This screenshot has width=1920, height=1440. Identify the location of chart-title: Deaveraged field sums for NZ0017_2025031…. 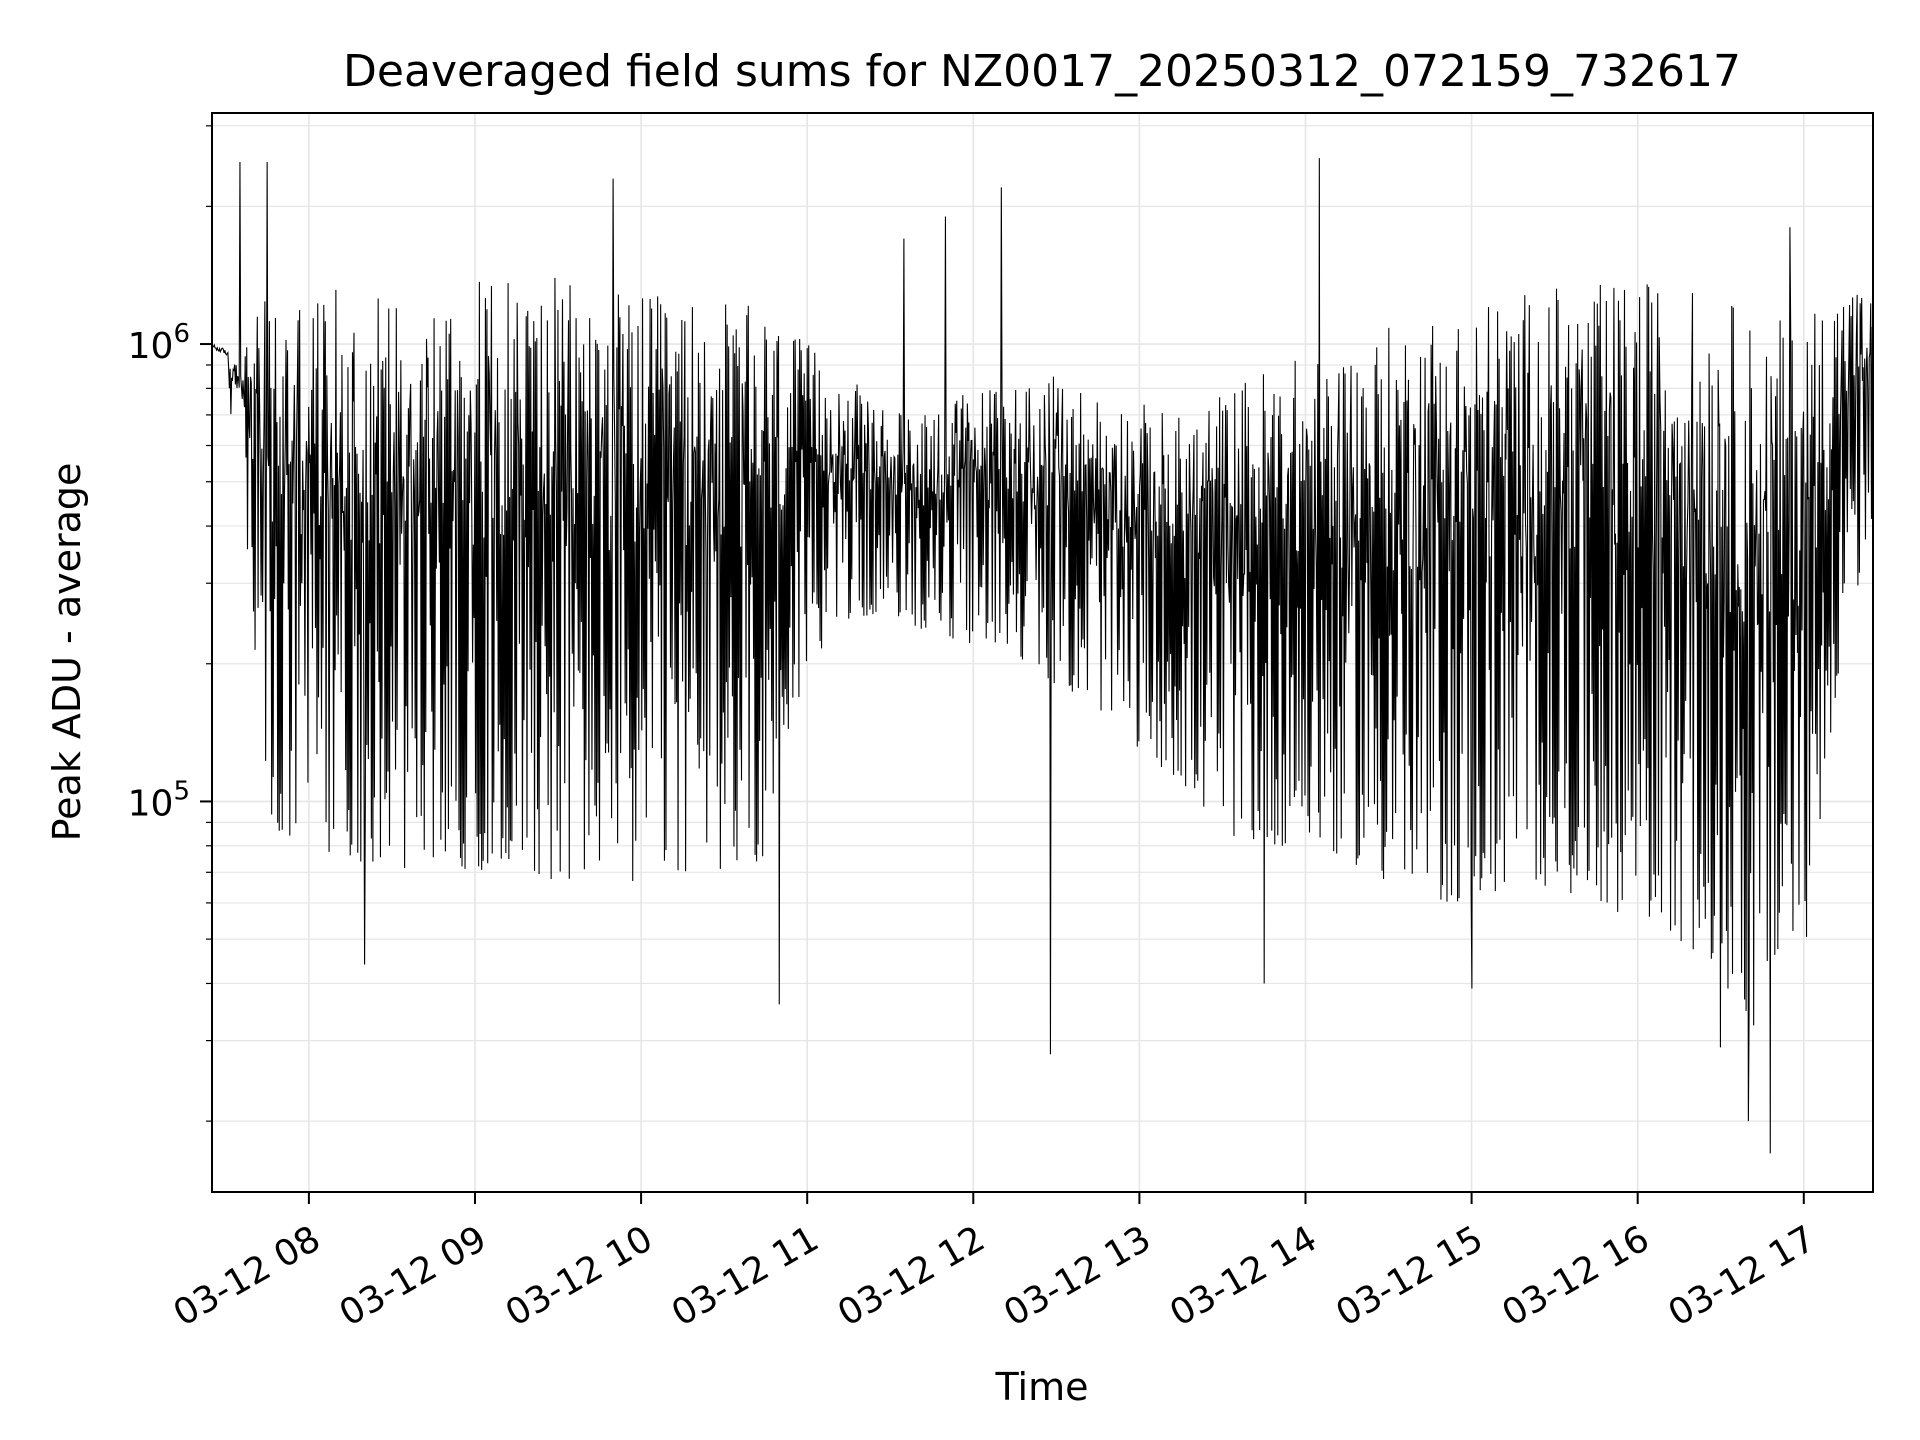
(1042, 71).